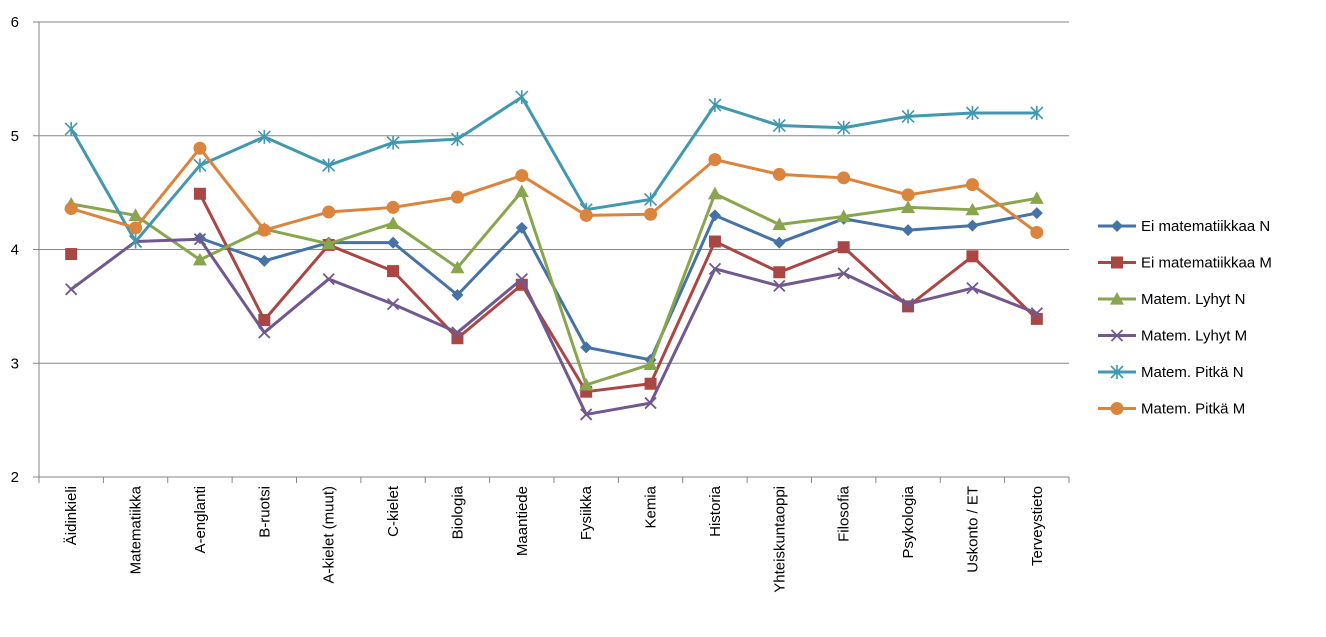  I want to click on data-point-matem-pitka-n-psykologia, so click(908, 116).